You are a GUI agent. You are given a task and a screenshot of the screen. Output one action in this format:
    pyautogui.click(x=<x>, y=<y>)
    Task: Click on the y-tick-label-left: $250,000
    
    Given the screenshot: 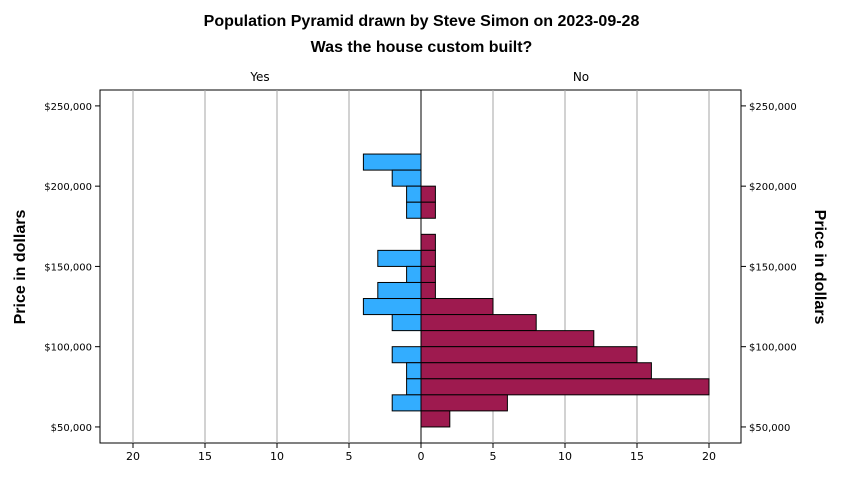 What is the action you would take?
    pyautogui.click(x=68, y=107)
    